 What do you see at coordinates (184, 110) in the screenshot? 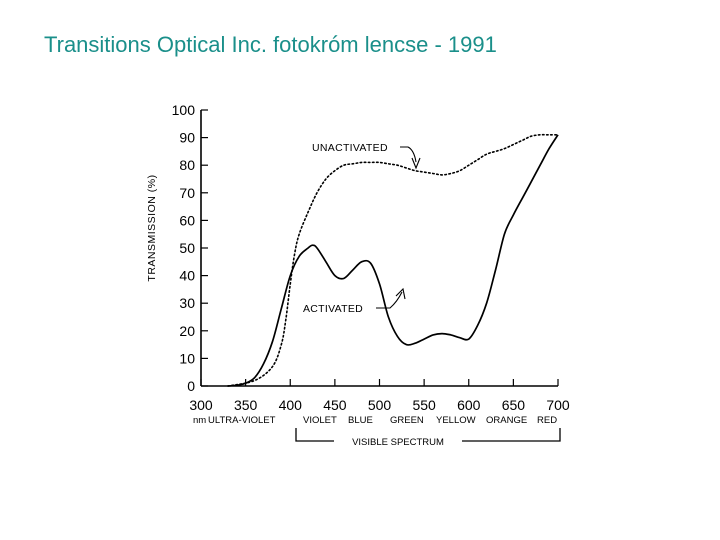
I see `y-tick-label: 100` at bounding box center [184, 110].